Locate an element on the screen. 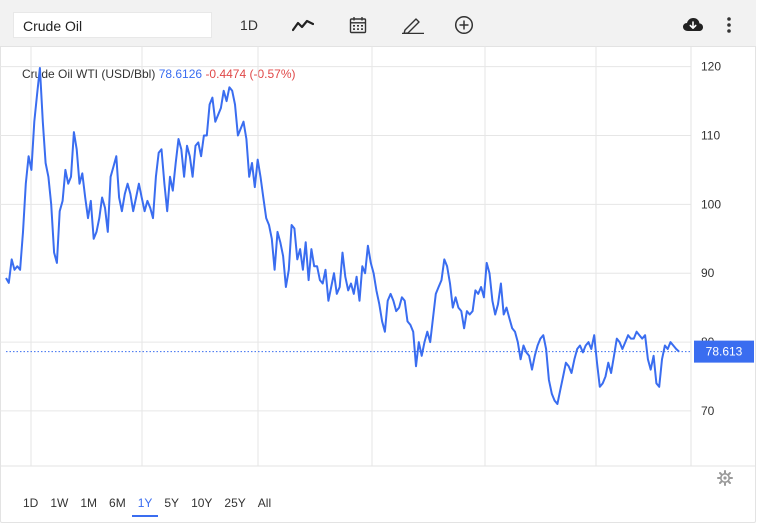  range-6m: 6M is located at coordinates (117, 503).